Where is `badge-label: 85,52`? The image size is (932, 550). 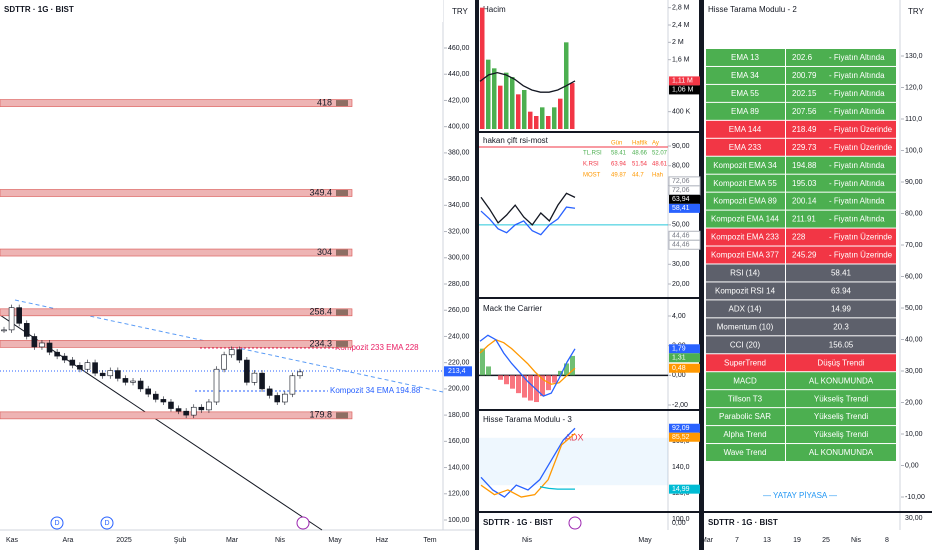 badge-label: 85,52 is located at coordinates (681, 437).